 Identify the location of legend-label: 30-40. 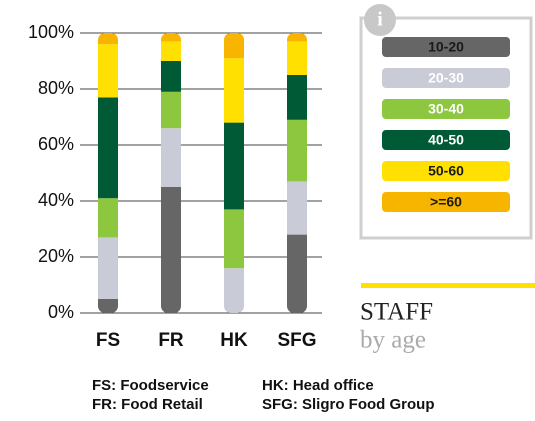
(446, 109).